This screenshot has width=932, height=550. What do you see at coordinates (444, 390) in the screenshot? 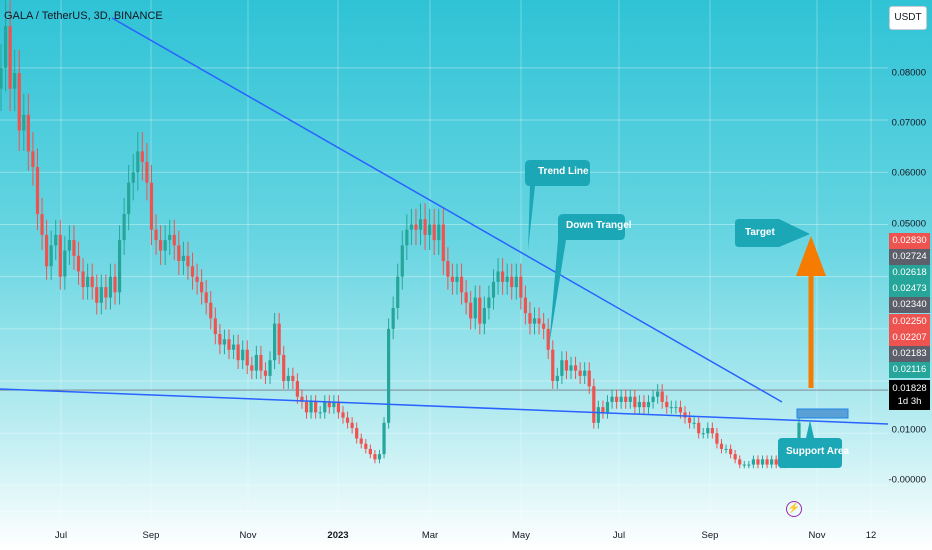
I see `grid-lines` at bounding box center [444, 390].